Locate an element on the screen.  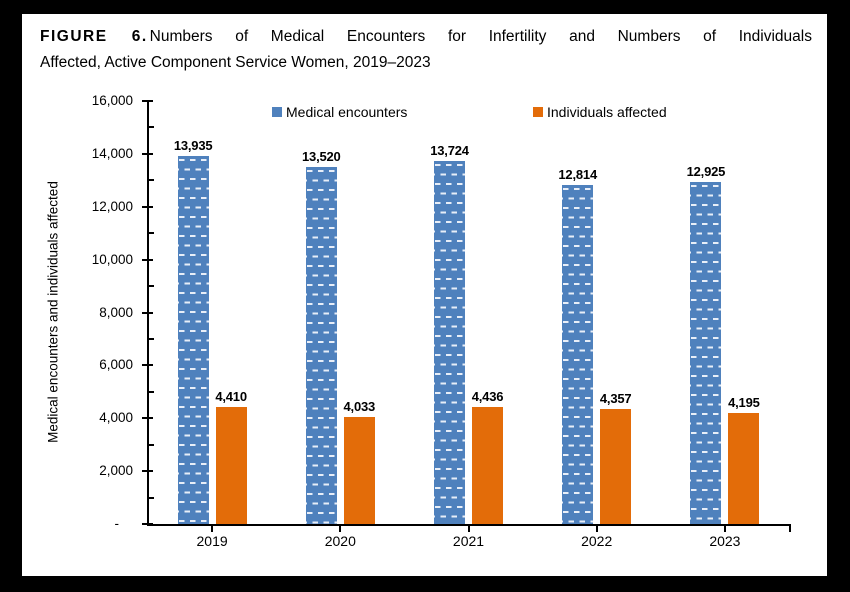
legend-label-medical-encounters: Medical encounters is located at coordinates (347, 112).